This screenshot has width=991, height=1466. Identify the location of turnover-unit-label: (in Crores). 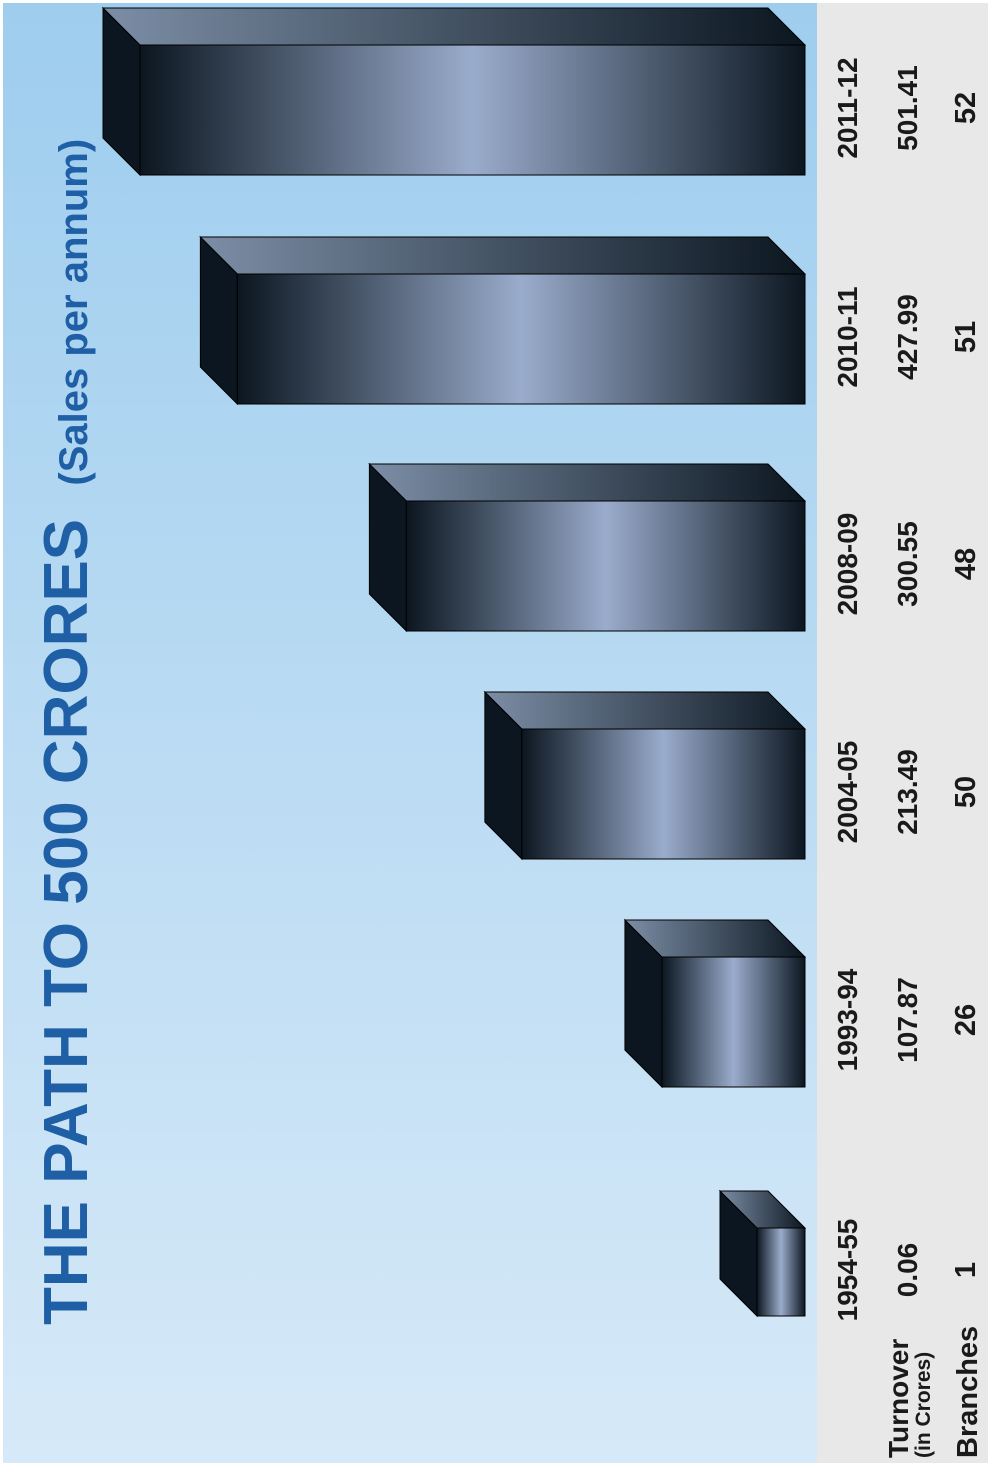
(923, 1405).